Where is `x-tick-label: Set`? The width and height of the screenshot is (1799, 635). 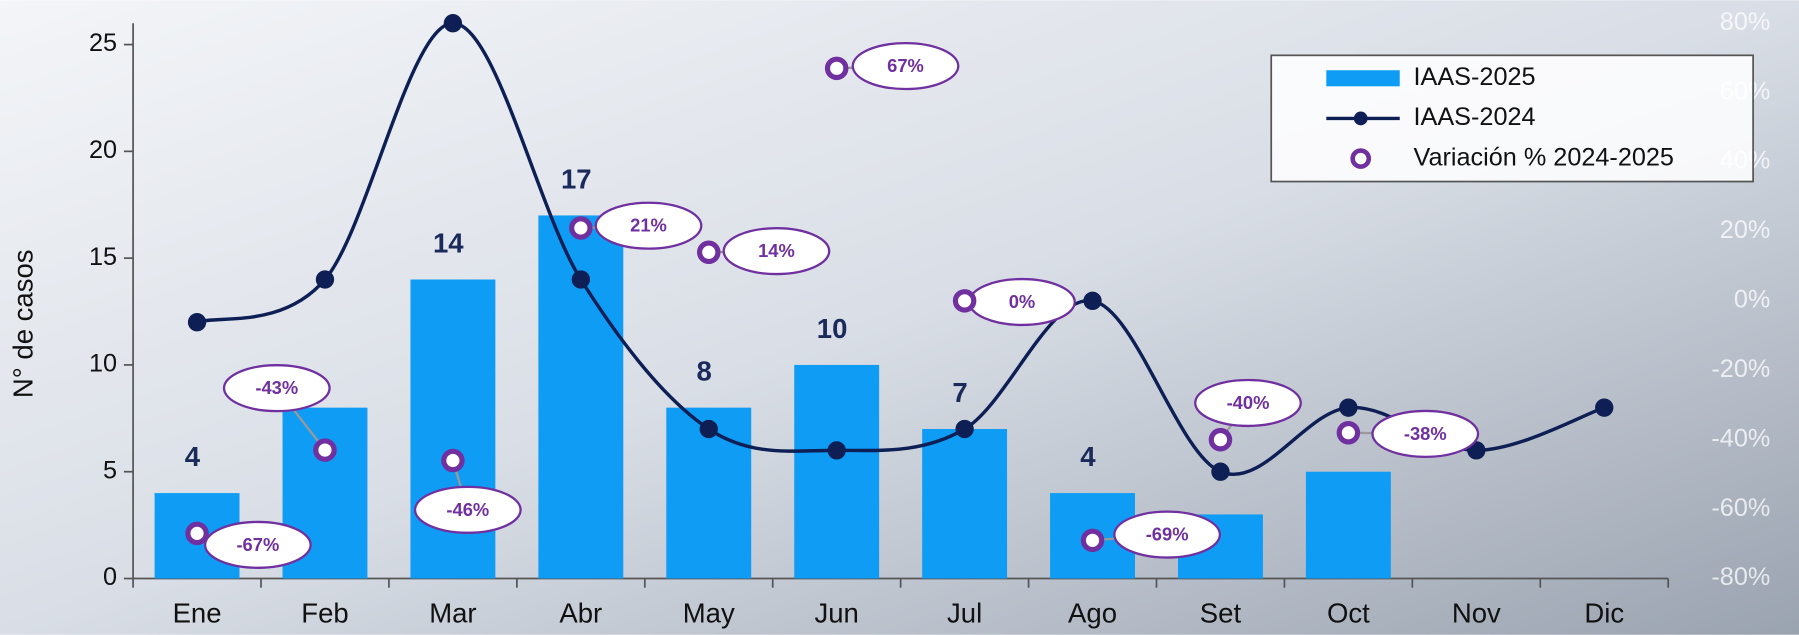
x-tick-label: Set is located at coordinates (1221, 612).